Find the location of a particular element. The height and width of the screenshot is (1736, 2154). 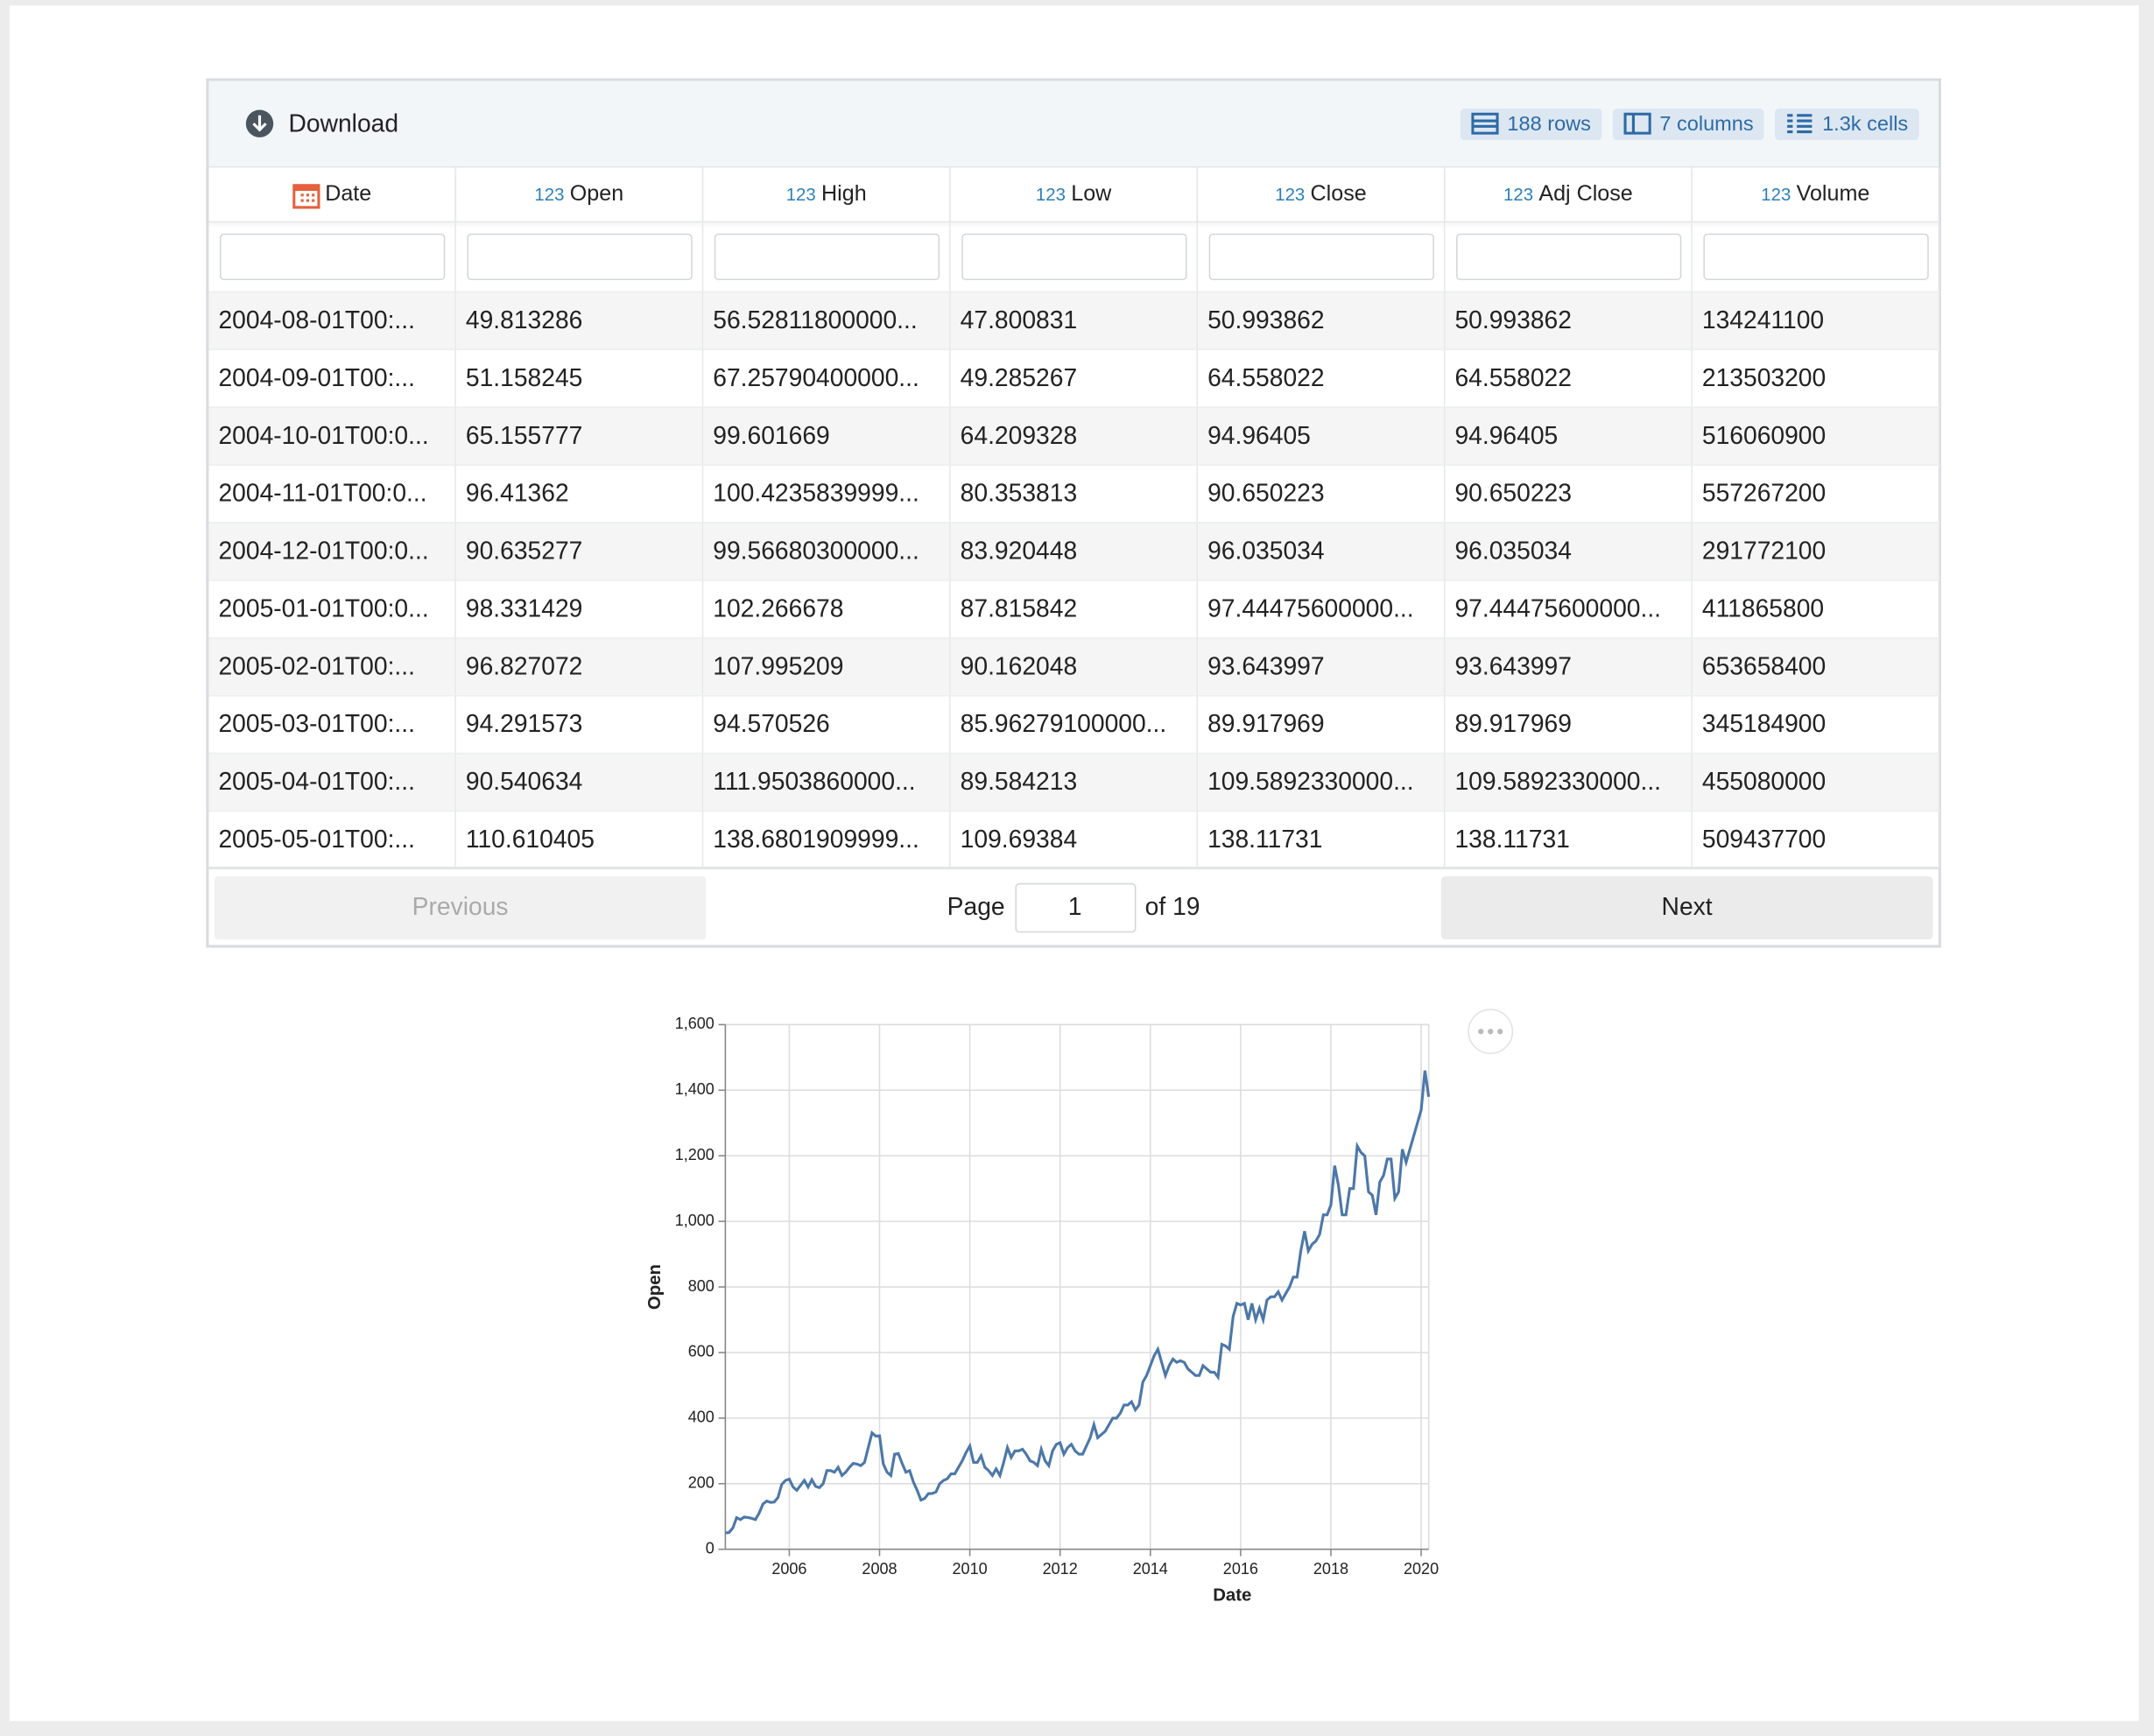

pagination: Previous Page 1 of 19 Next is located at coordinates (1074, 905).